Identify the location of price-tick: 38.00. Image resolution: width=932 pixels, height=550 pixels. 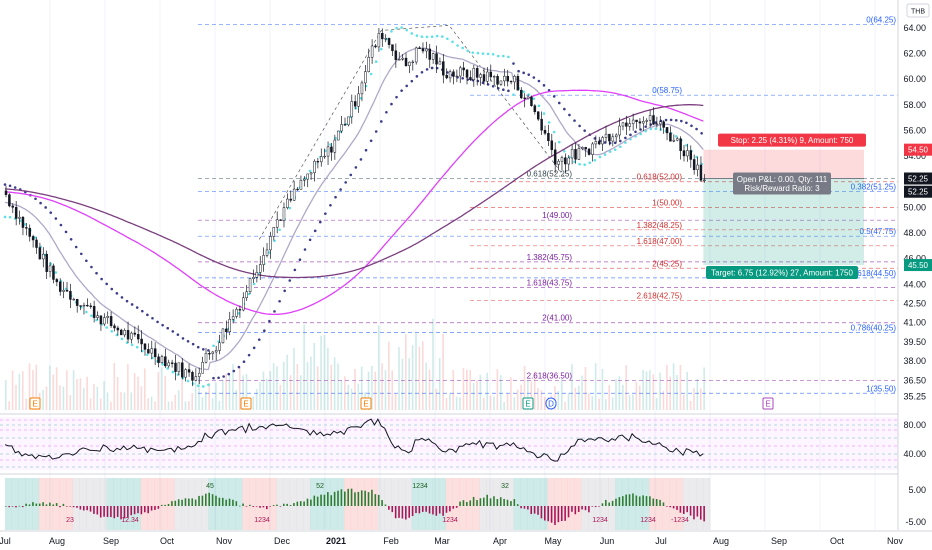
(914, 361).